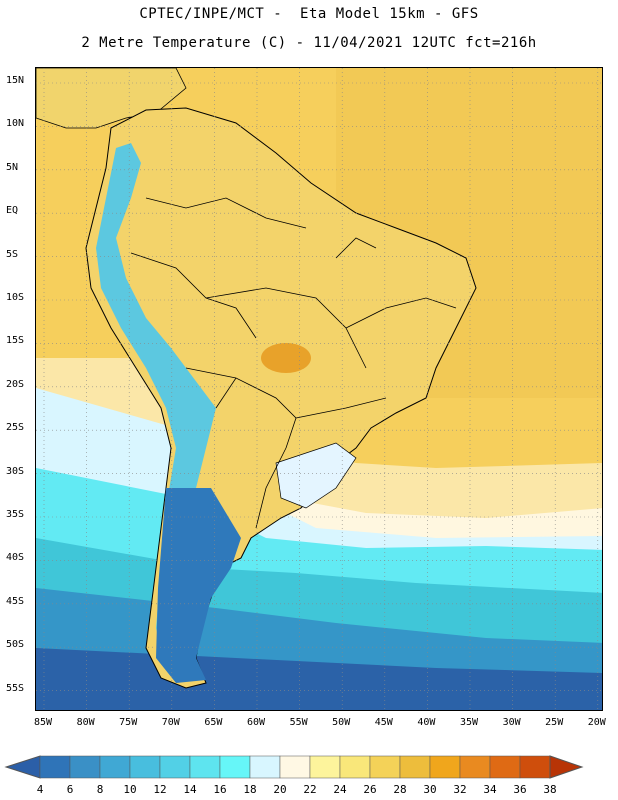 The image size is (618, 800). Describe the element at coordinates (286, 358) in the screenshot. I see `hot-spot` at that location.